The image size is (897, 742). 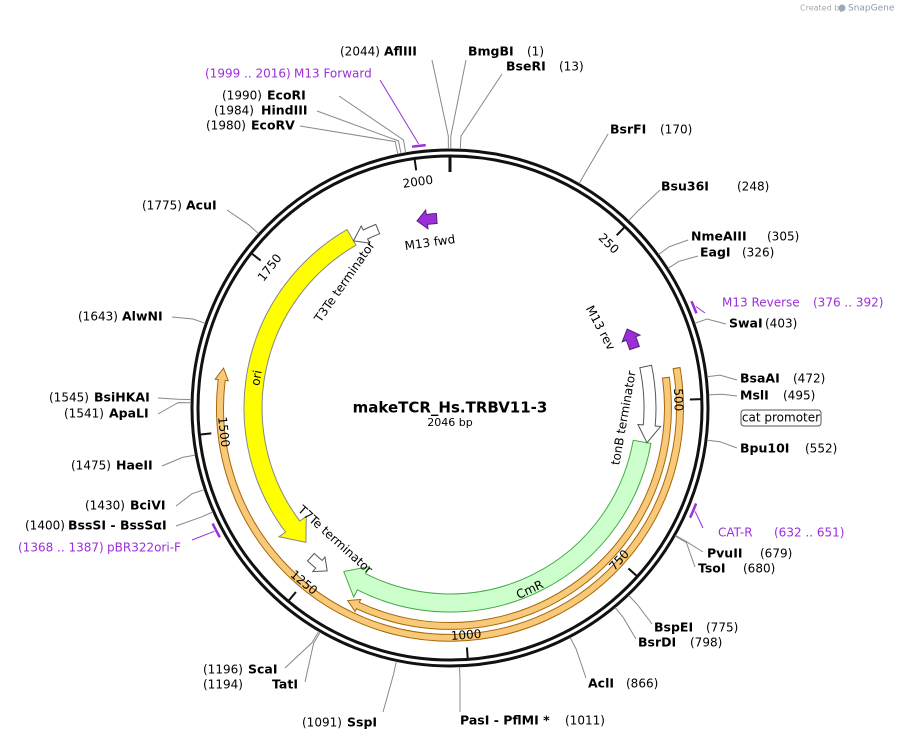 What do you see at coordinates (144, 548) in the screenshot?
I see `primer-name: pBR322ori-F` at bounding box center [144, 548].